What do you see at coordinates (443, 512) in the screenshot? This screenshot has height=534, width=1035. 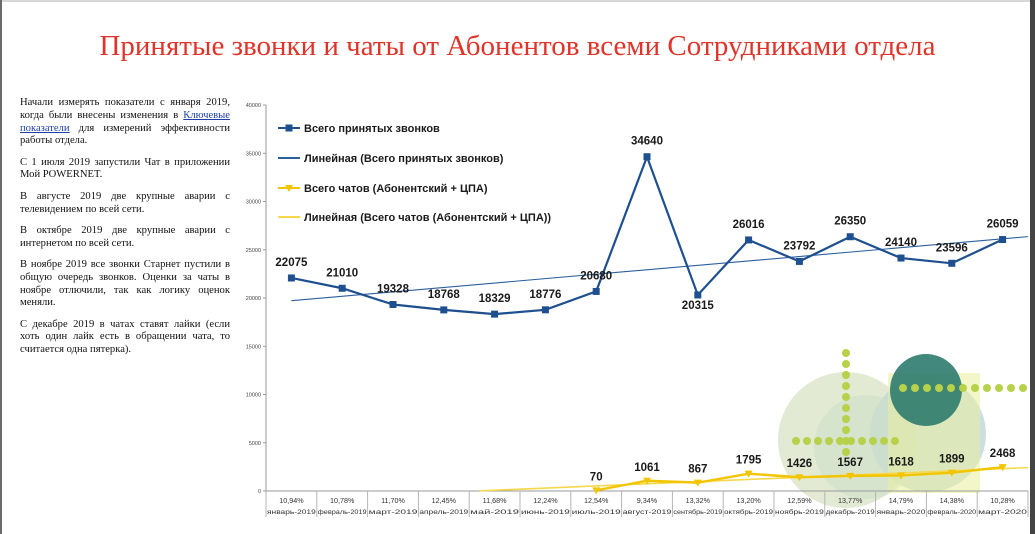 I see `x-category-label: апрель-2019` at bounding box center [443, 512].